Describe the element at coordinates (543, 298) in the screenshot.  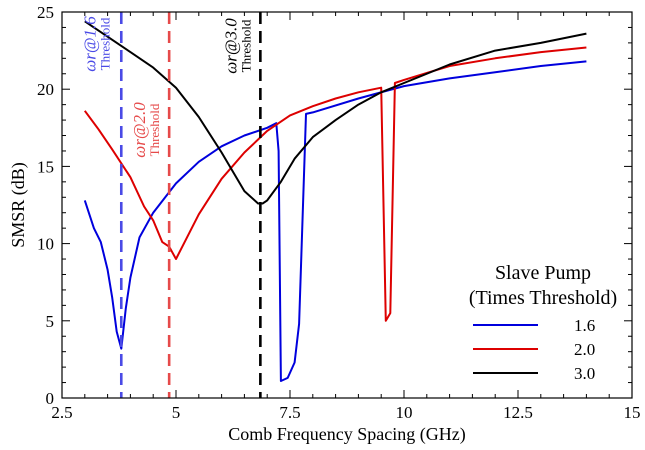
I see `legend-title-line2: (Times Threshold)` at that location.